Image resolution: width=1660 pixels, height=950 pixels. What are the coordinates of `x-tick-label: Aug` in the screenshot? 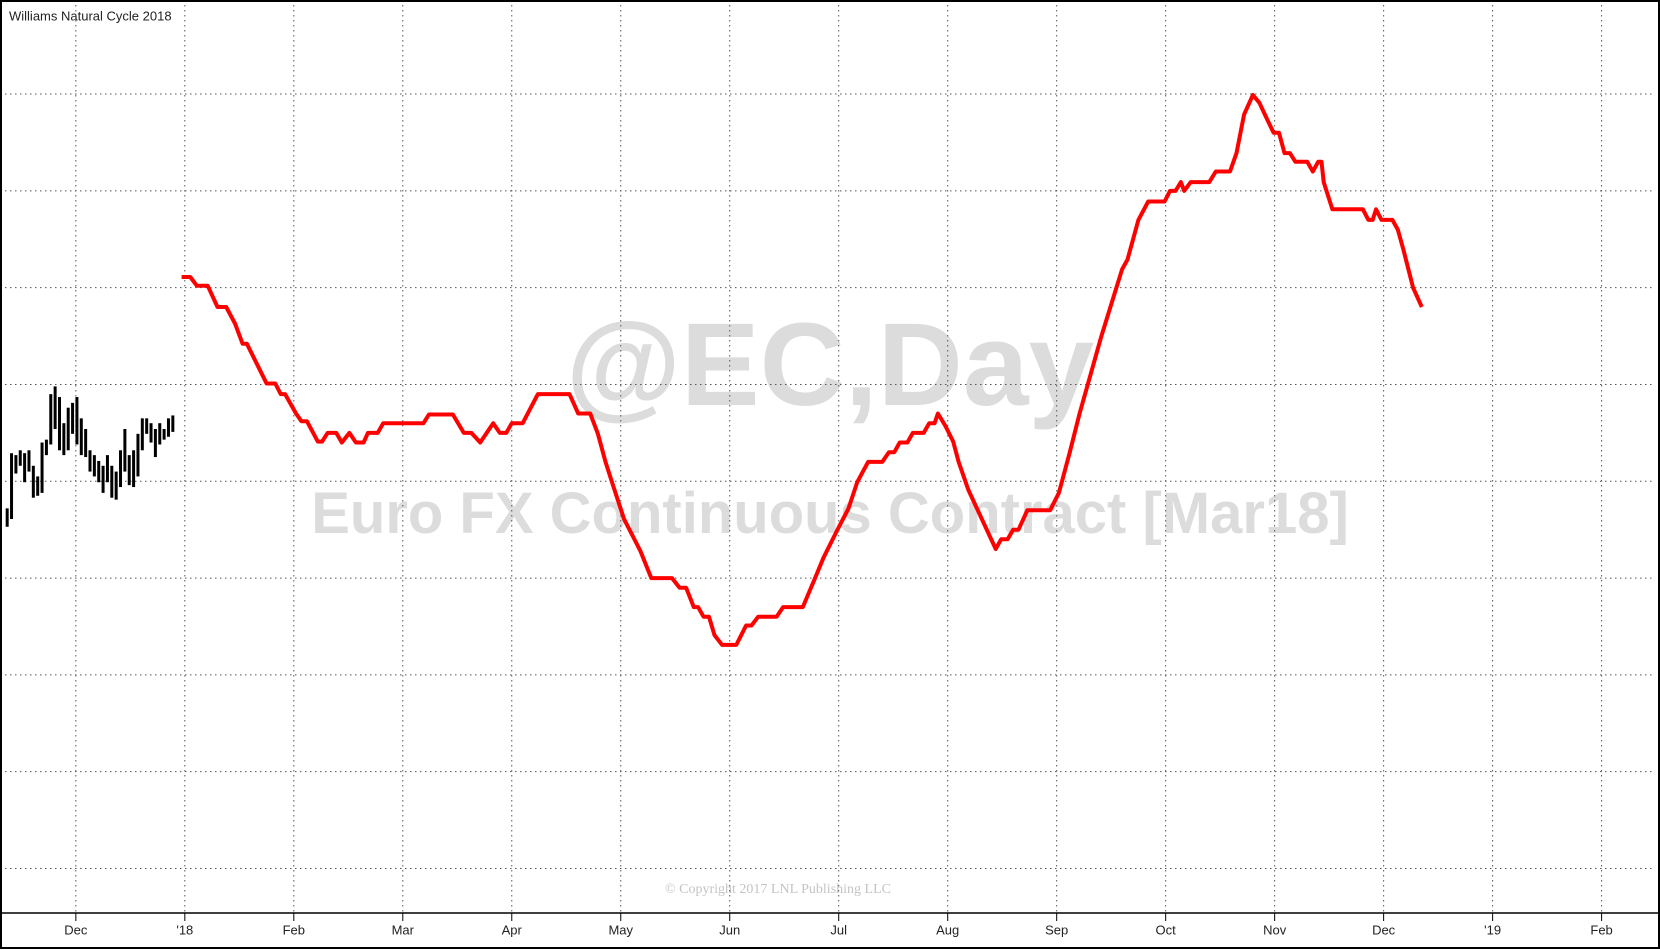 It's located at (947, 929).